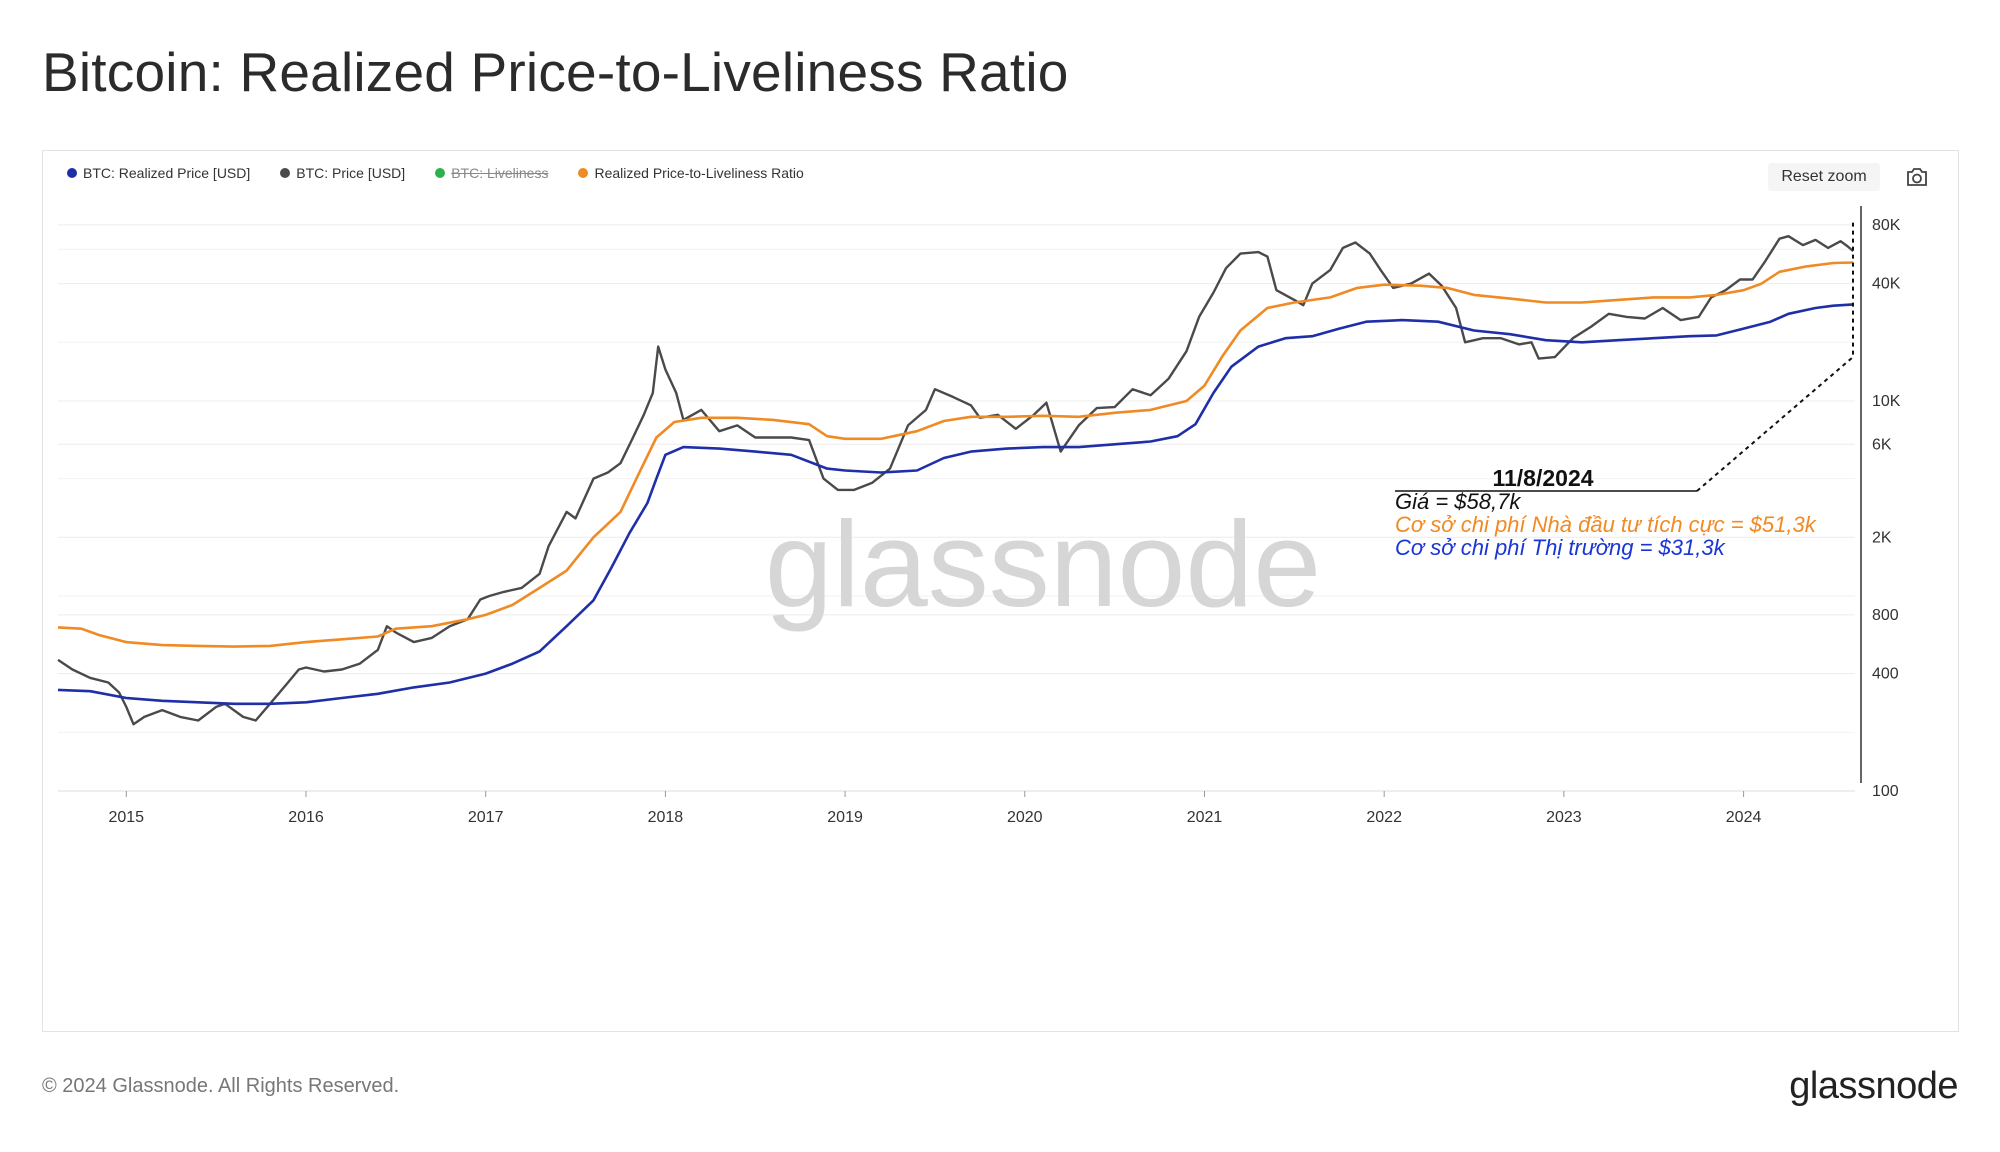 This screenshot has height=1152, width=2000. What do you see at coordinates (440, 173) in the screenshot?
I see `legend-swatch-liveliness` at bounding box center [440, 173].